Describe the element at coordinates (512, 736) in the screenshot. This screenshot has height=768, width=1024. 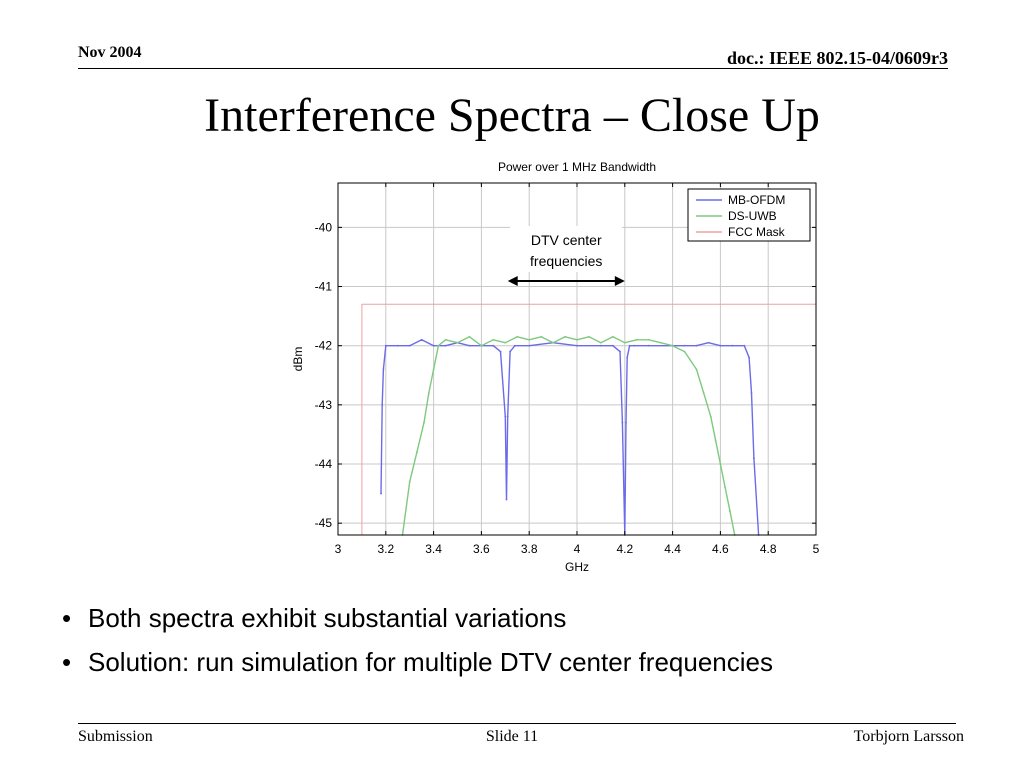
I see `footer-slide-number: Slide 11` at that location.